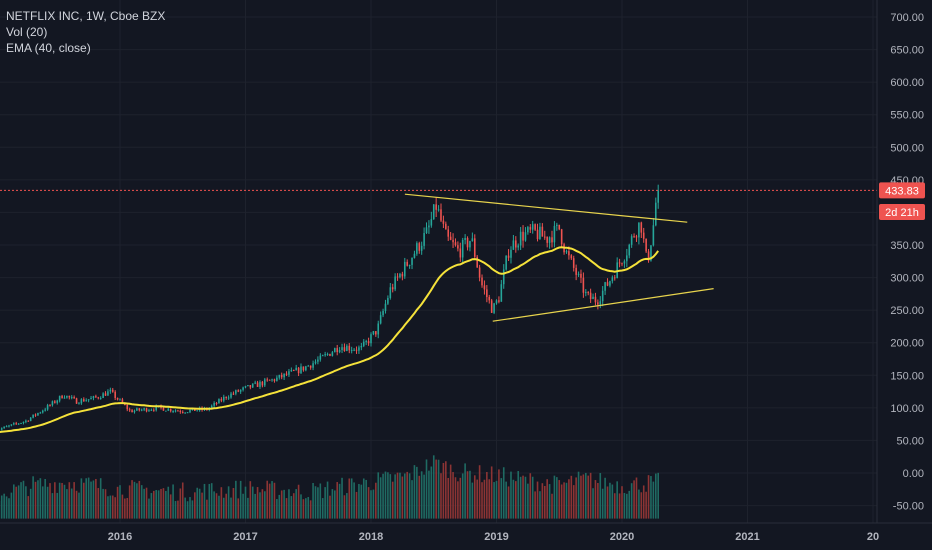  I want to click on time-tick-label: 2018, so click(371, 537).